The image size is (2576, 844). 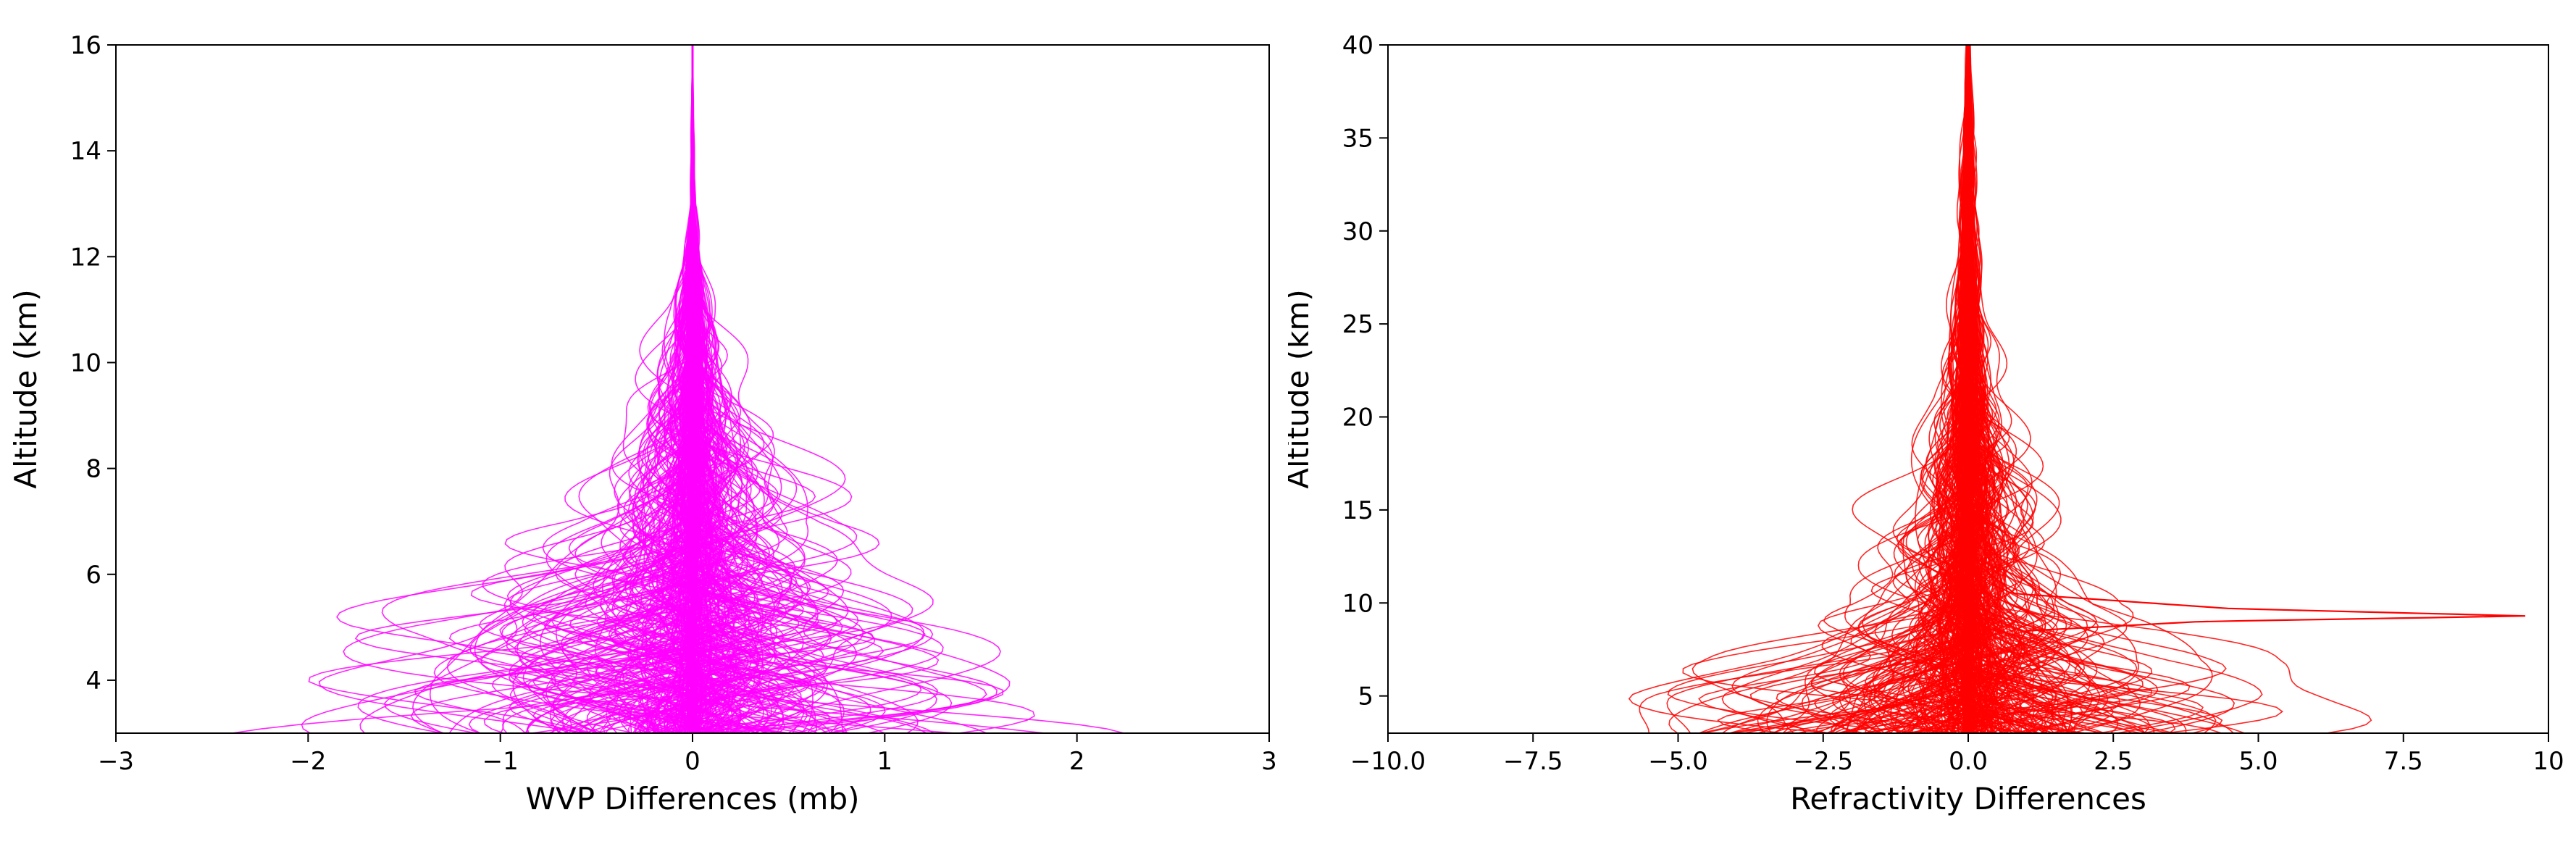 I want to click on y-tick-label: 12, so click(x=85, y=257).